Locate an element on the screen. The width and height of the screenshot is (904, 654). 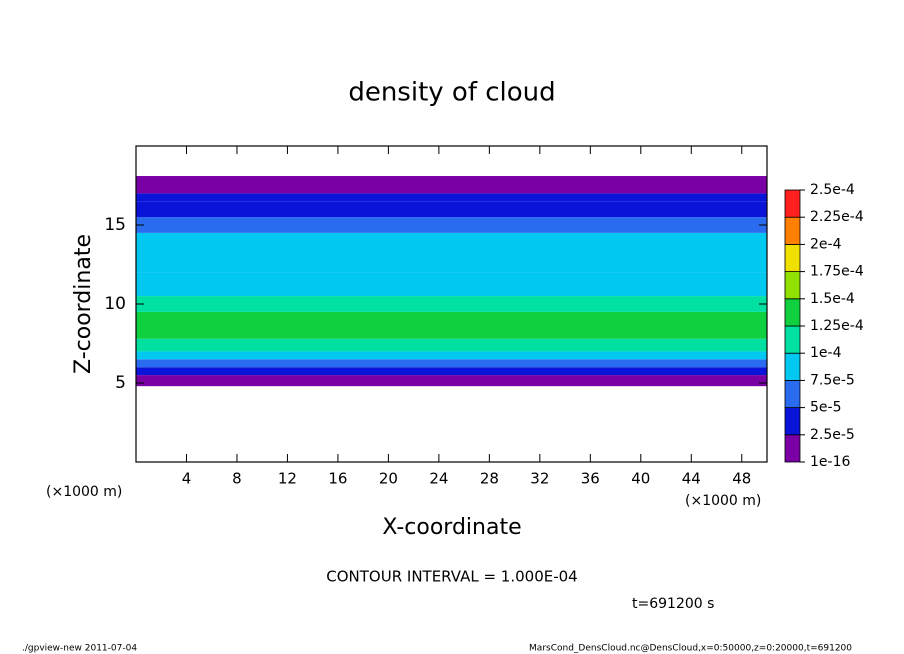
x-tick-label: 32 is located at coordinates (539, 479).